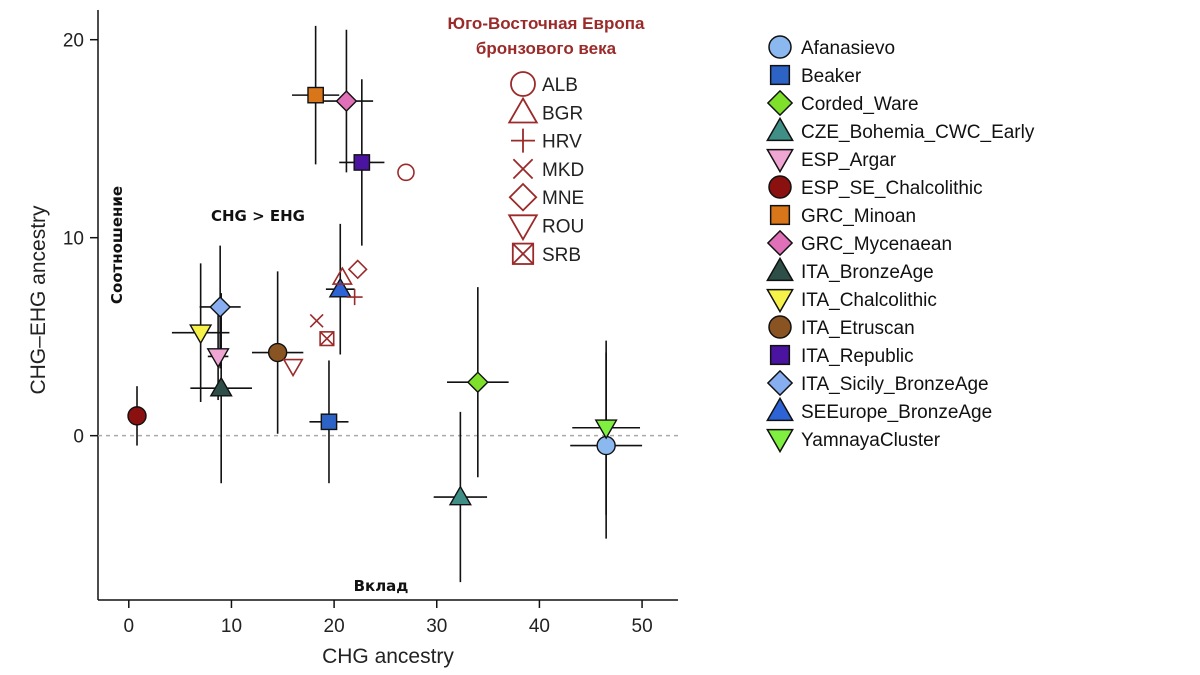  What do you see at coordinates (848, 48) in the screenshot?
I see `legend-label: Afanasievo` at bounding box center [848, 48].